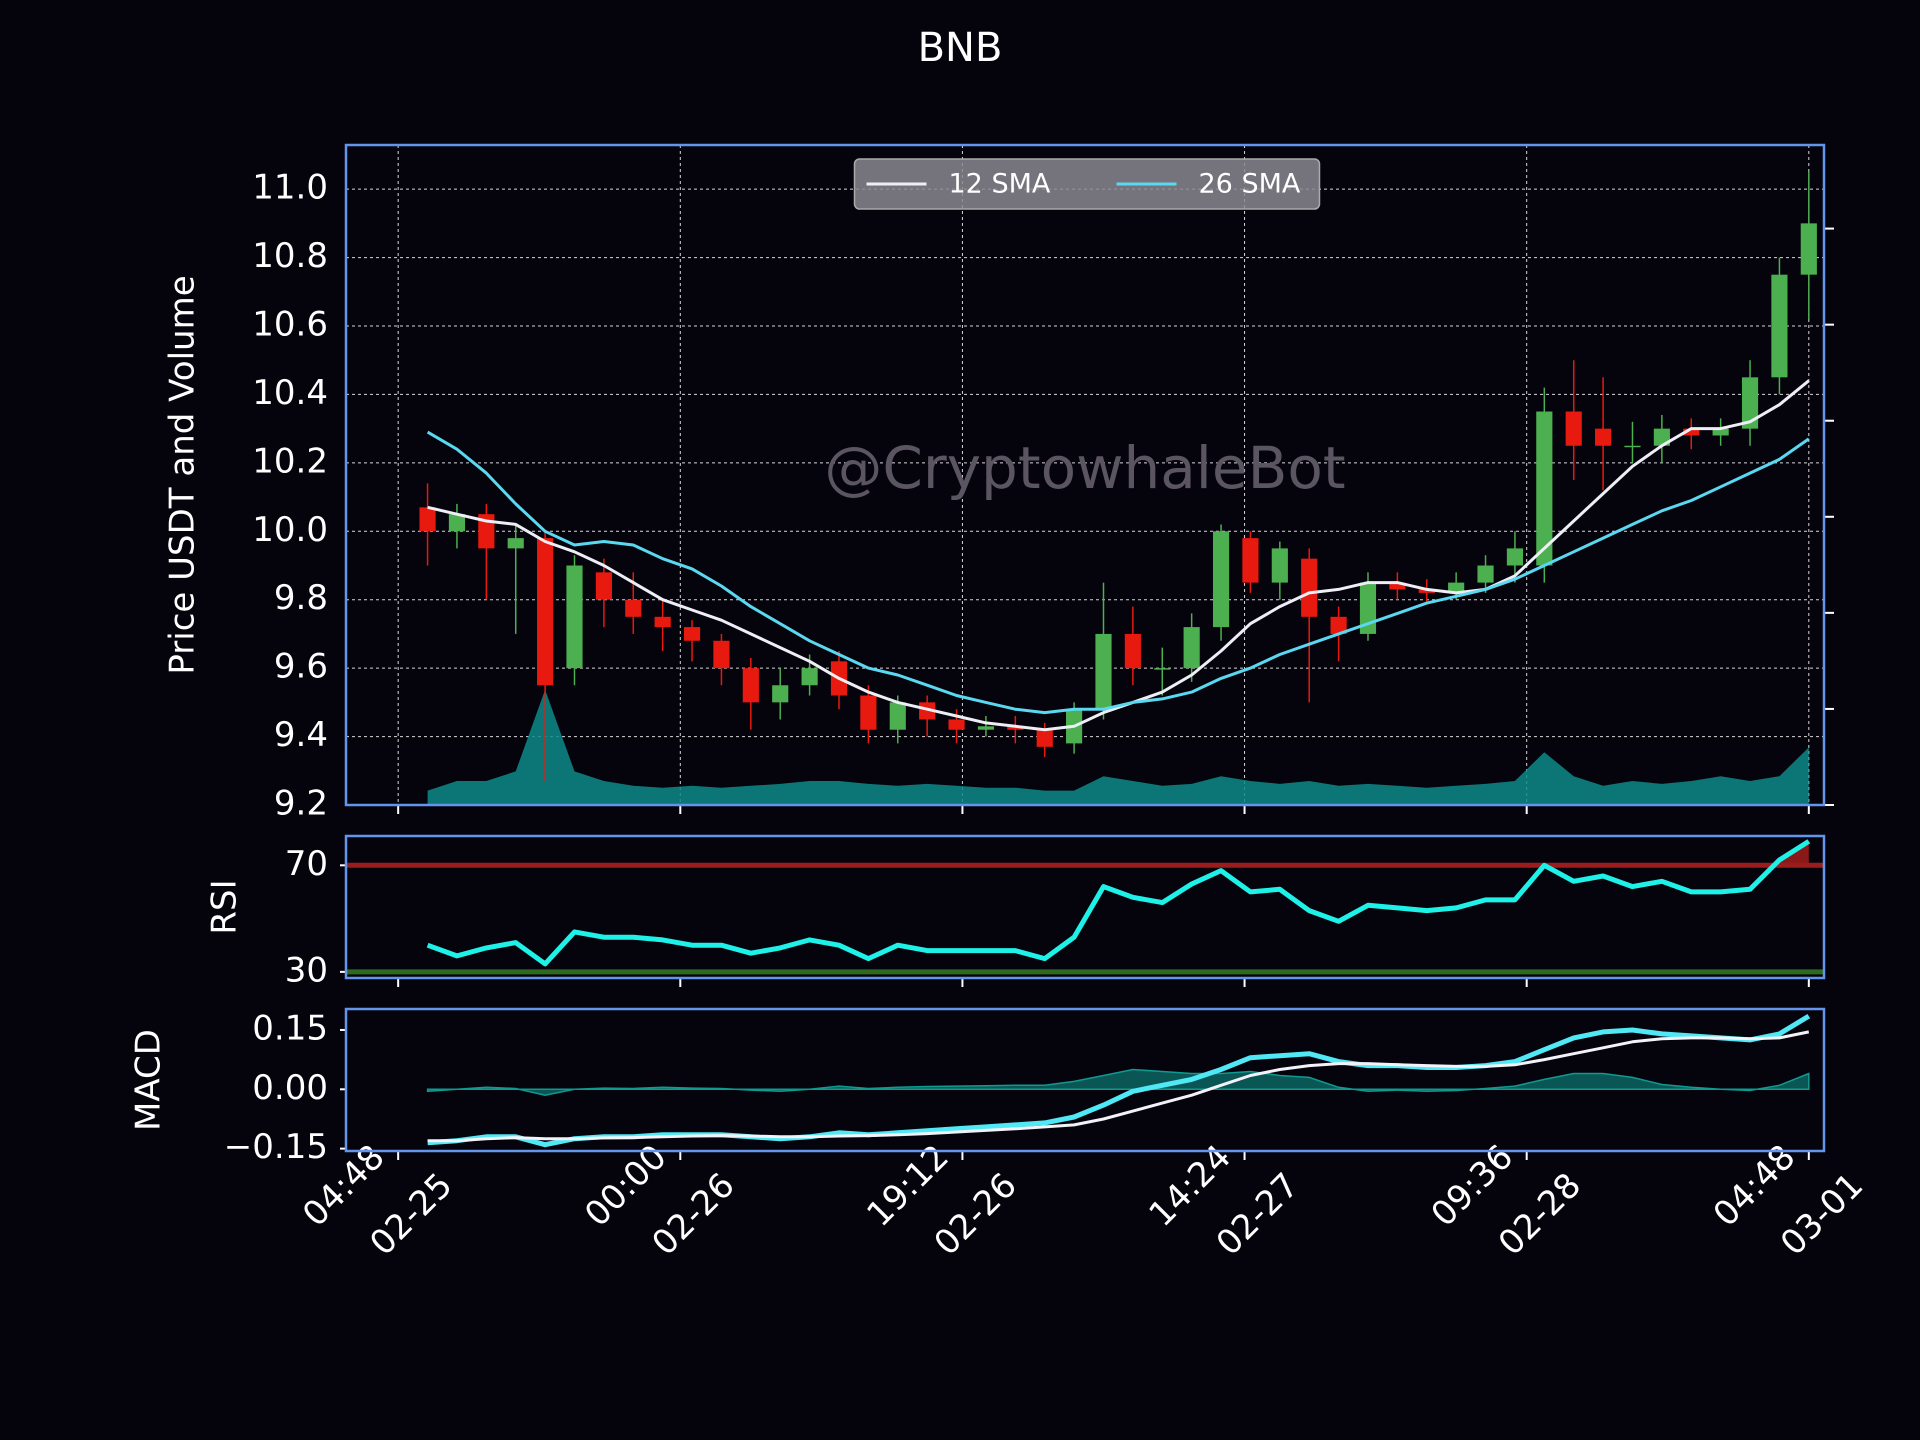 Image resolution: width=1920 pixels, height=1440 pixels. What do you see at coordinates (1118, 747) in the screenshot?
I see `volume-area` at bounding box center [1118, 747].